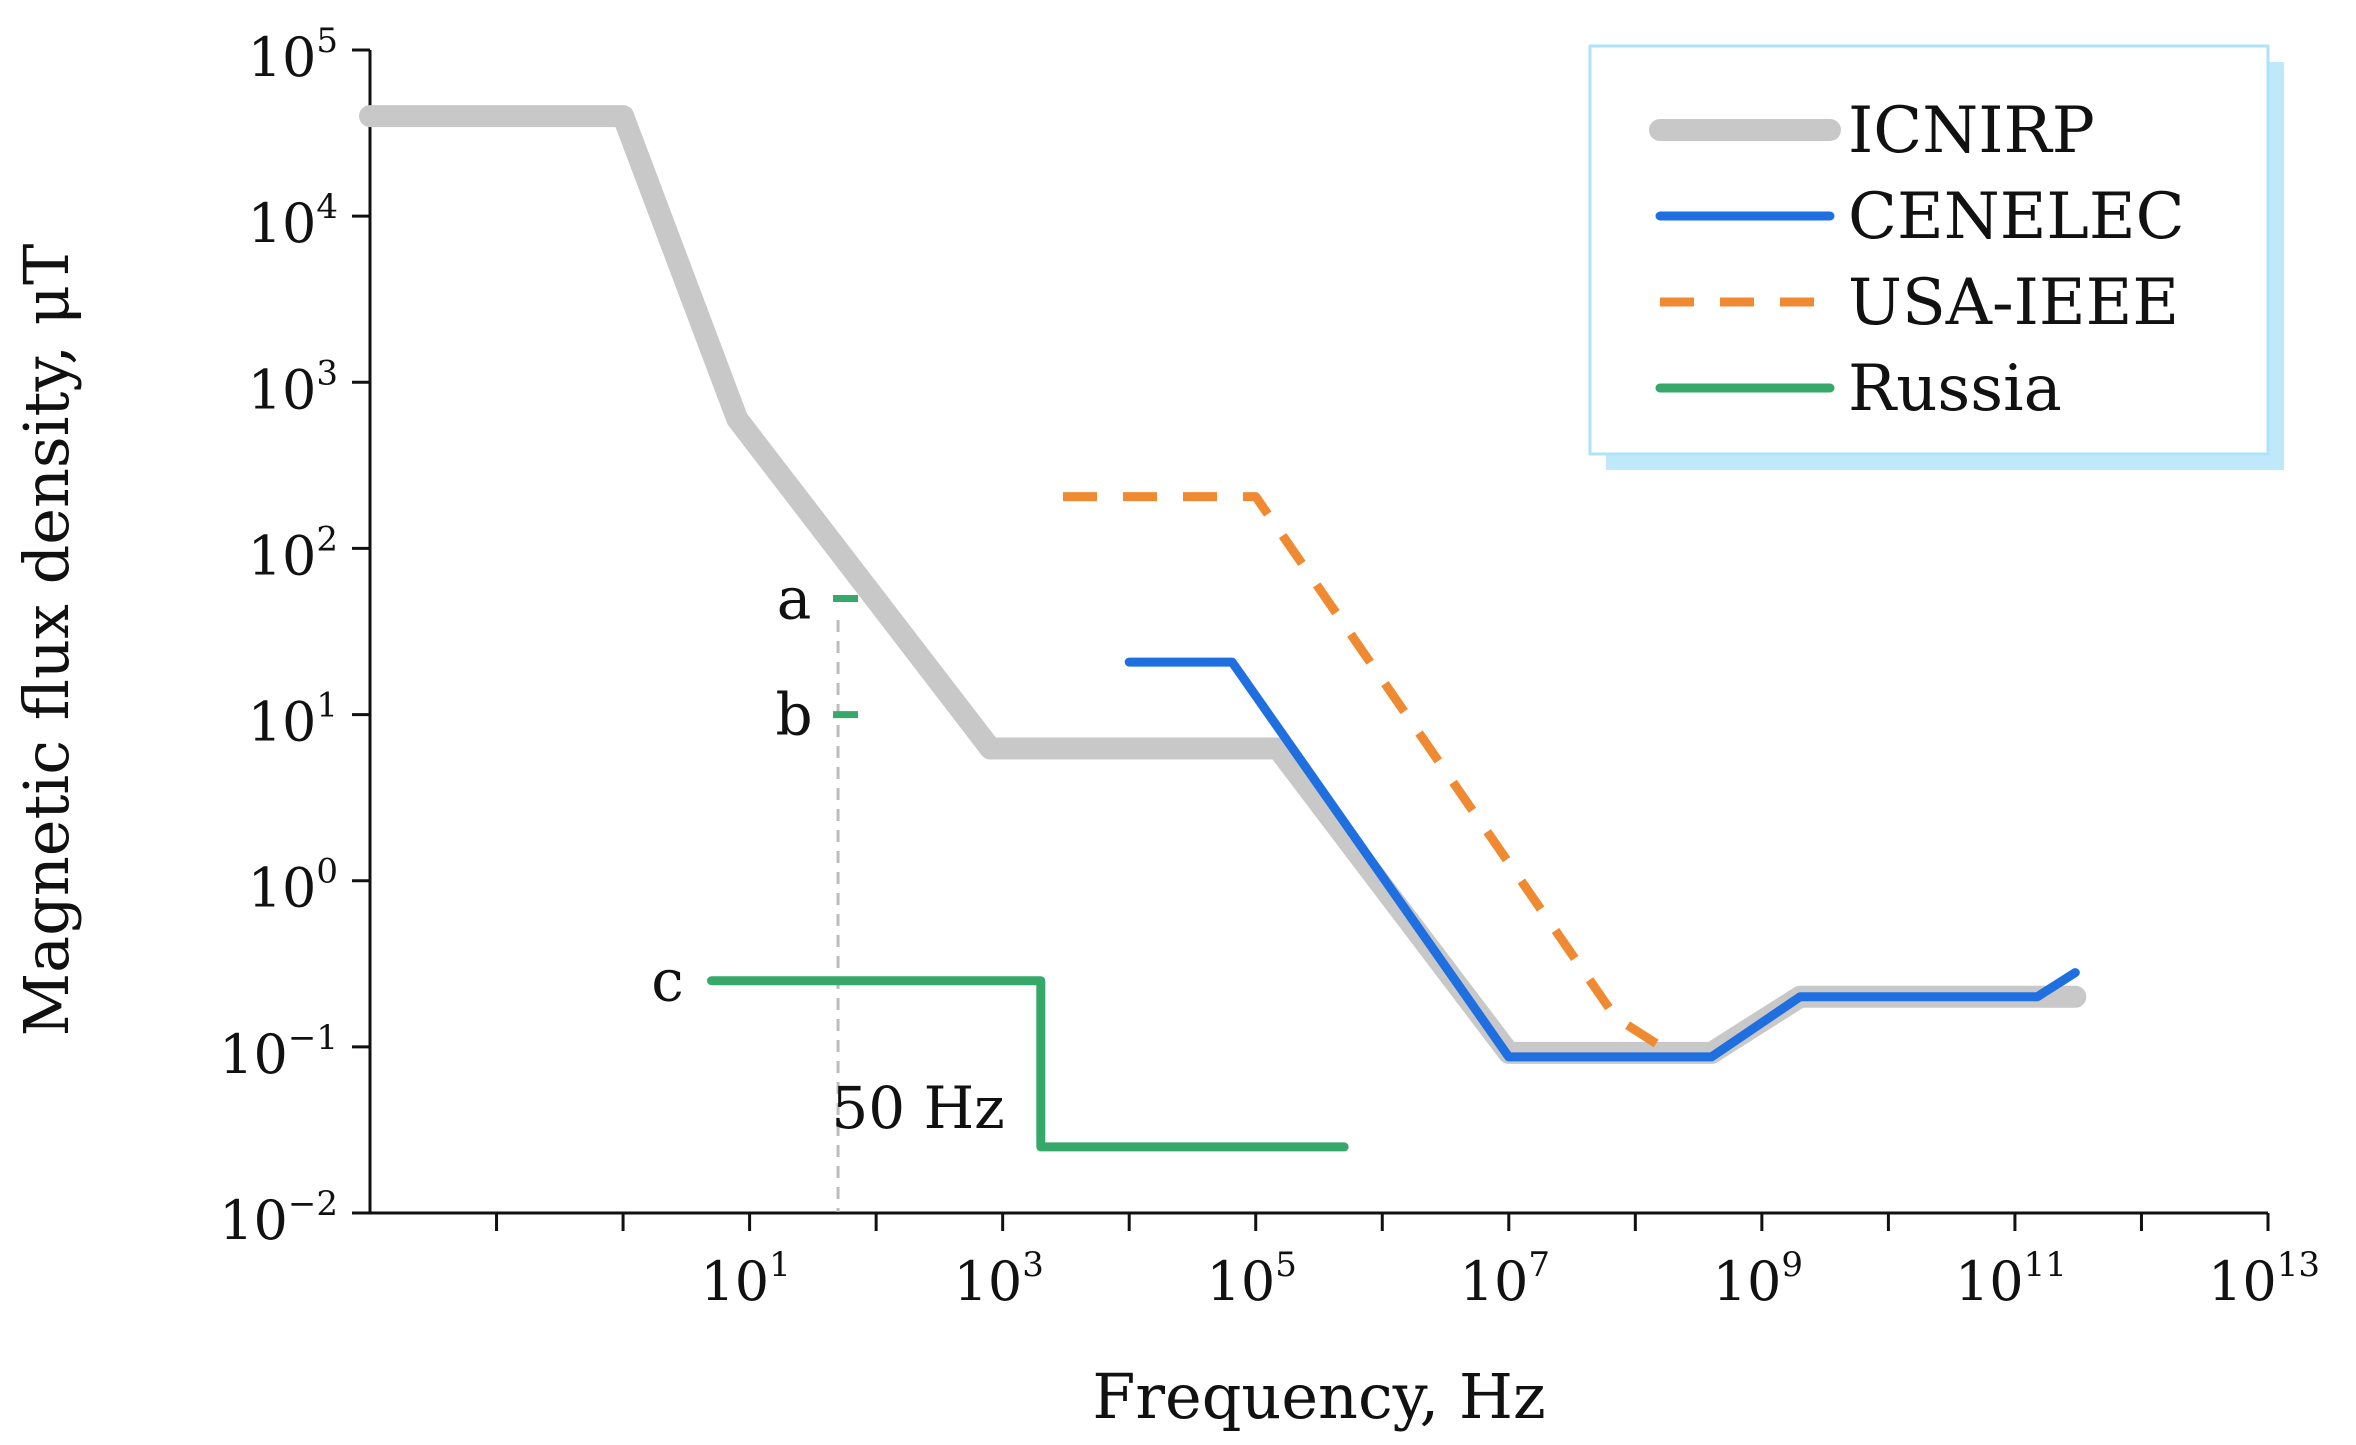 This screenshot has height=1445, width=2356. What do you see at coordinates (278, 1052) in the screenshot?
I see `y-tick-label: 10⁻¹` at bounding box center [278, 1052].